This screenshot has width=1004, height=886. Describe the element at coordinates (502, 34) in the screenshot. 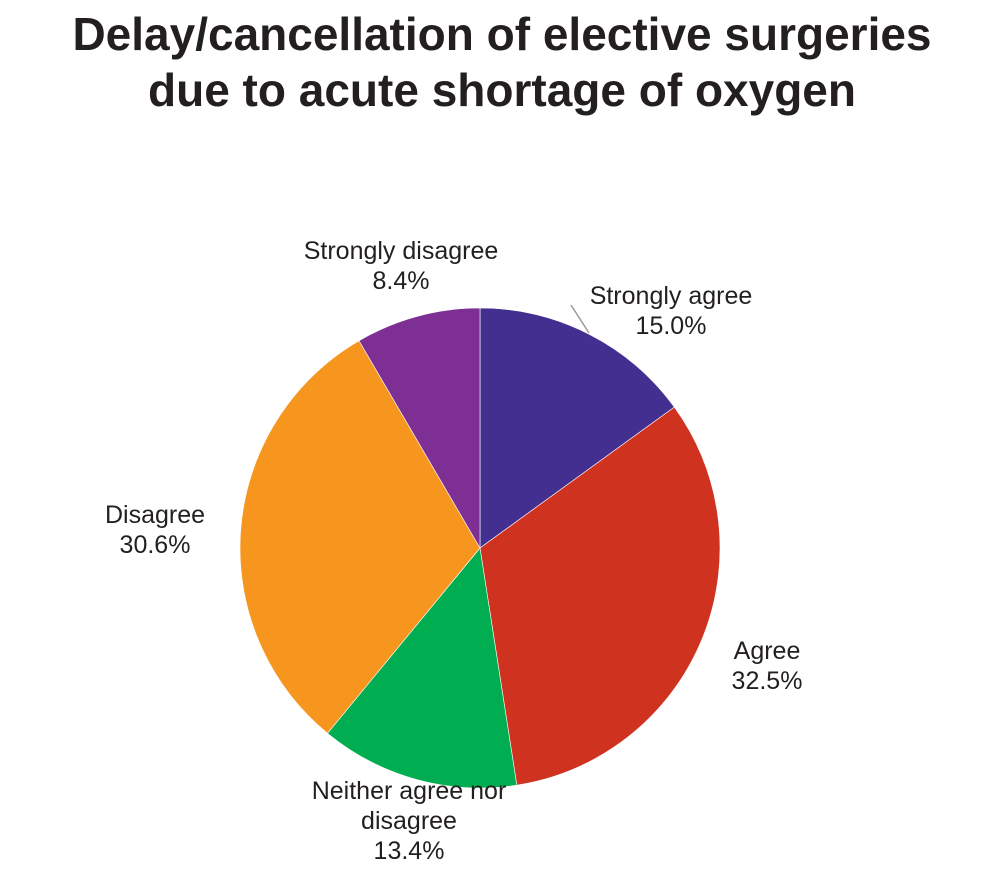

I see `chart-title-line-1: Delay/cancellation of elective surgeries` at that location.